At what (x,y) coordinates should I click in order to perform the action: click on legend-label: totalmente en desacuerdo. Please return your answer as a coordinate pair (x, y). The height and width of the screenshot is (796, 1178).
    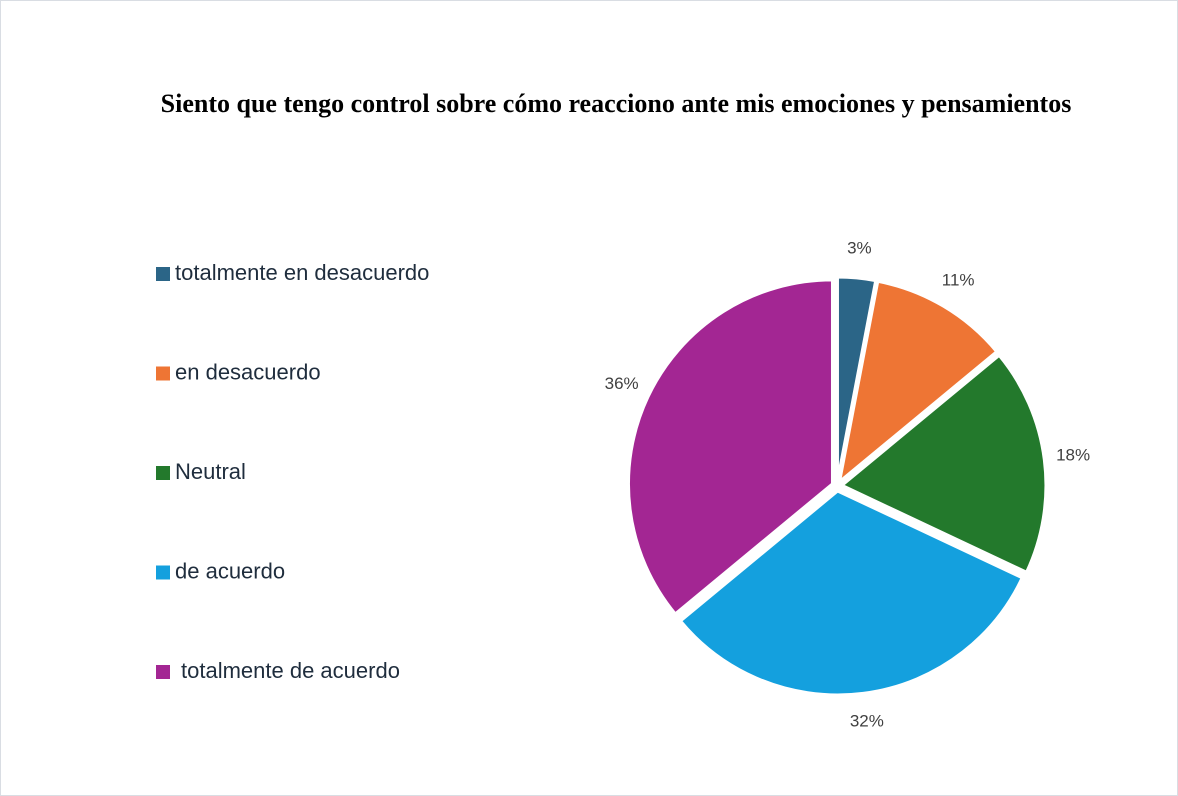
    Looking at the image, I should click on (302, 272).